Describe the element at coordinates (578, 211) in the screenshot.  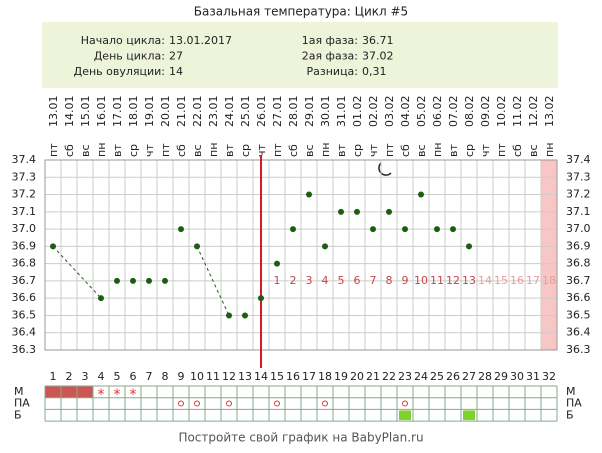
I see `y-tick-label-right: 37.1` at that location.